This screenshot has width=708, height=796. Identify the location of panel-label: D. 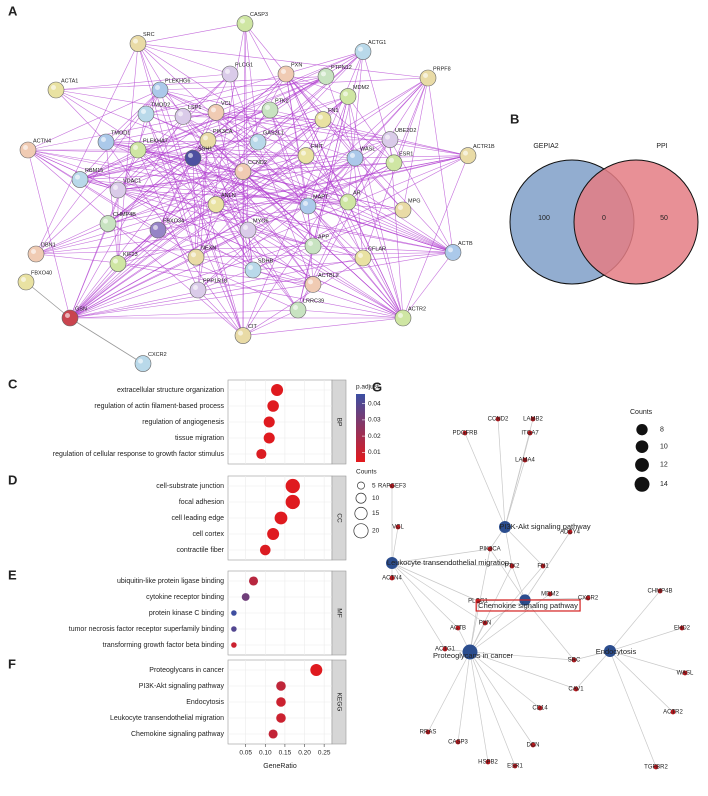
(12, 479).